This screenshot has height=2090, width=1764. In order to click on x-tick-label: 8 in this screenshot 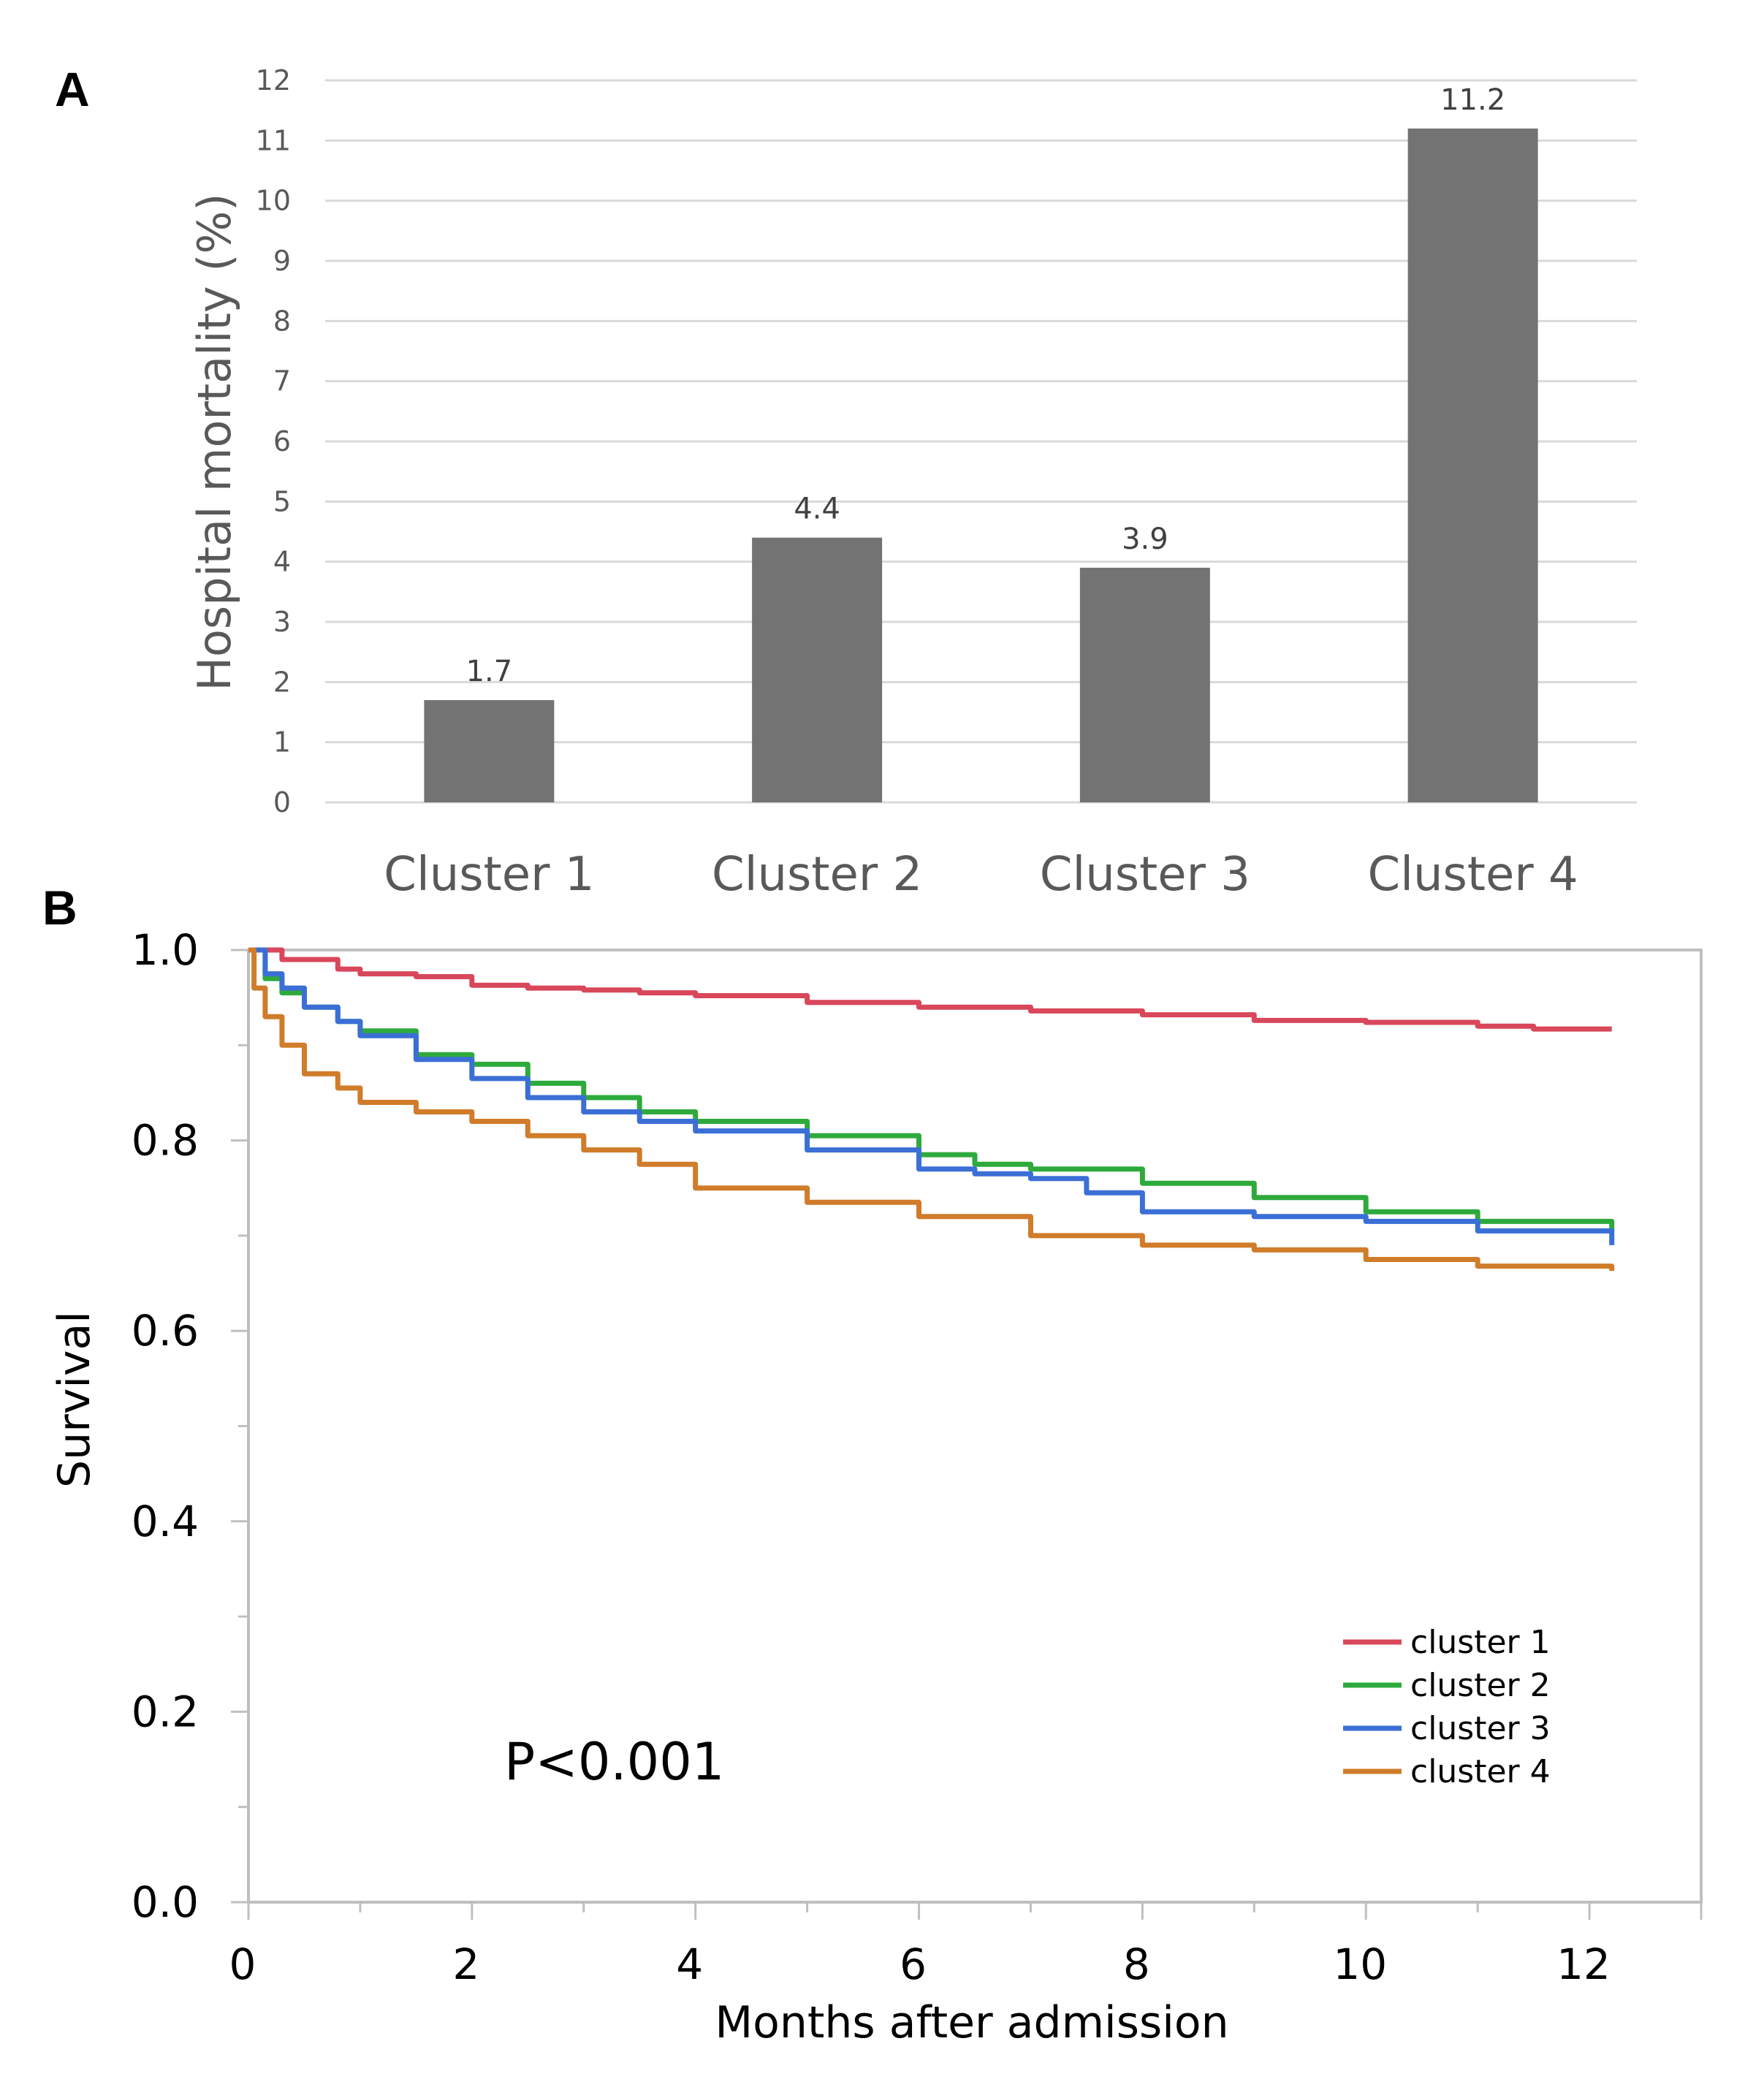, I will do `click(1136, 1964)`.